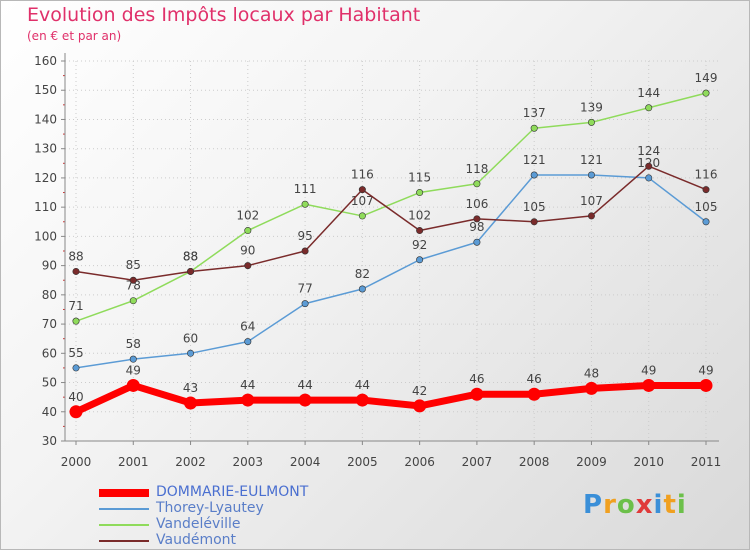 The width and height of the screenshot is (750, 550). I want to click on x-tick-label: 2004, so click(305, 462).